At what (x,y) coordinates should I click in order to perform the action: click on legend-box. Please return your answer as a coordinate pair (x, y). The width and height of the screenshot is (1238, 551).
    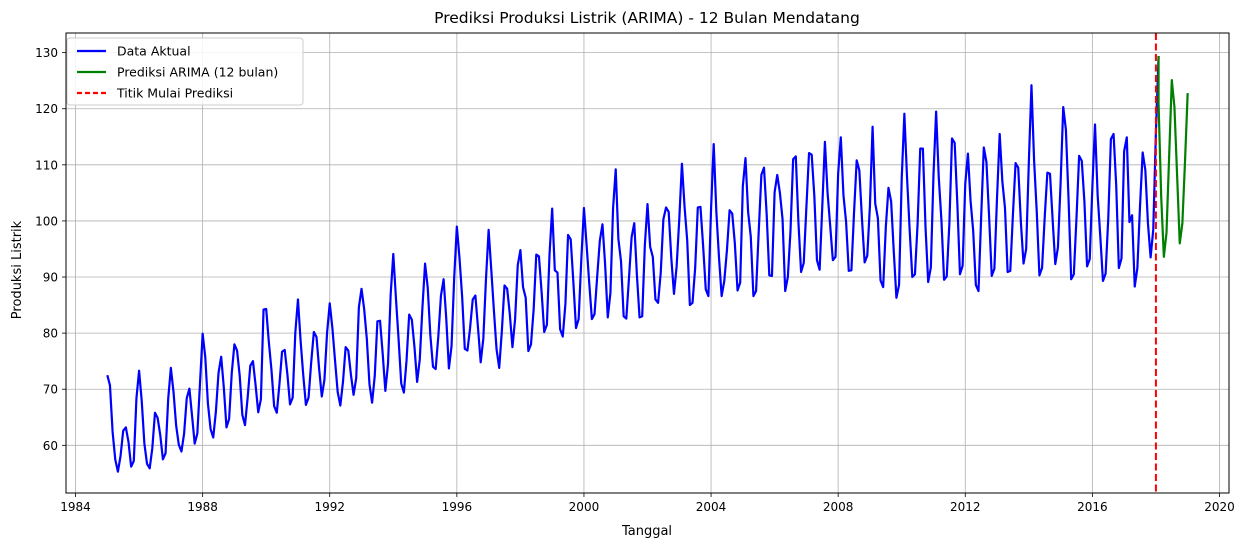
    Looking at the image, I should click on (185, 71).